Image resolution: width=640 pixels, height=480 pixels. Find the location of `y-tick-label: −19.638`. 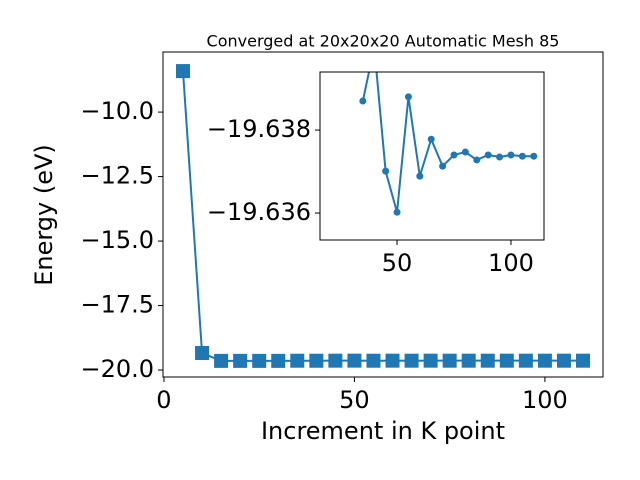

y-tick-label: −19.638 is located at coordinates (259, 129).